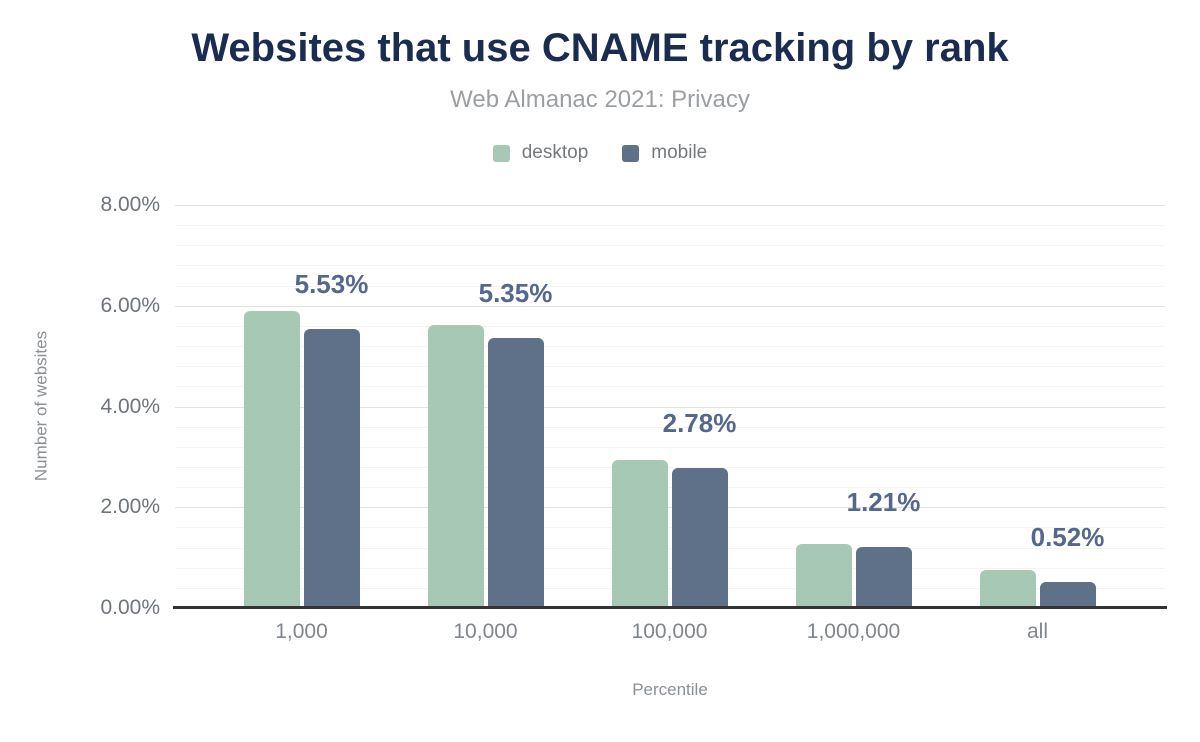 Image resolution: width=1200 pixels, height=742 pixels. I want to click on x-tick-label-1-000: 1,000, so click(301, 631).